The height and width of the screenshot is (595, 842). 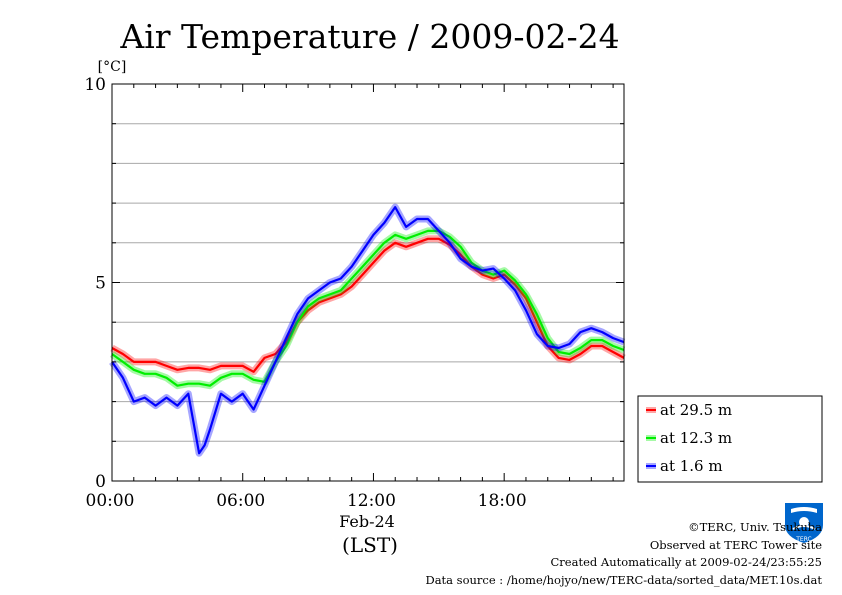 What do you see at coordinates (370, 545) in the screenshot?
I see `x-axis-label: (LST)` at bounding box center [370, 545].